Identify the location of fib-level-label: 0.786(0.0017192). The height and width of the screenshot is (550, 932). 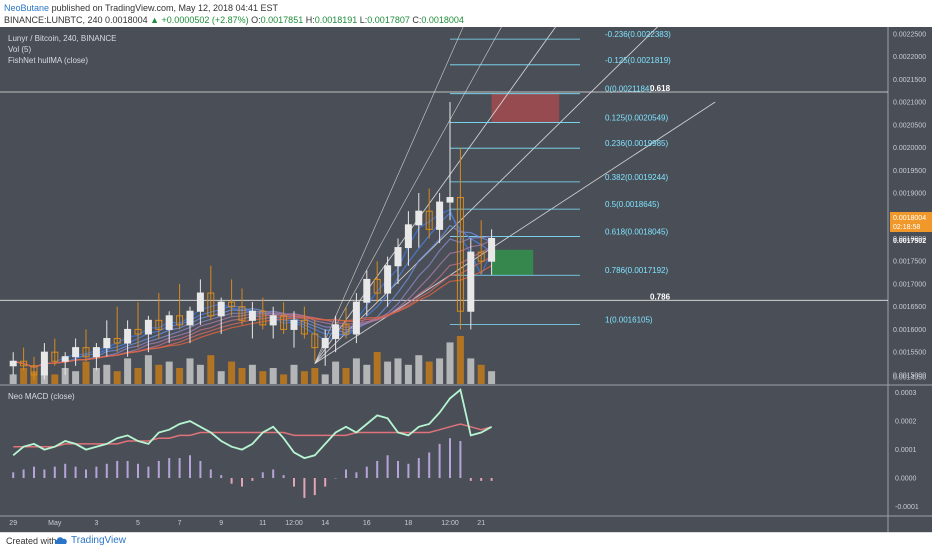
(637, 270).